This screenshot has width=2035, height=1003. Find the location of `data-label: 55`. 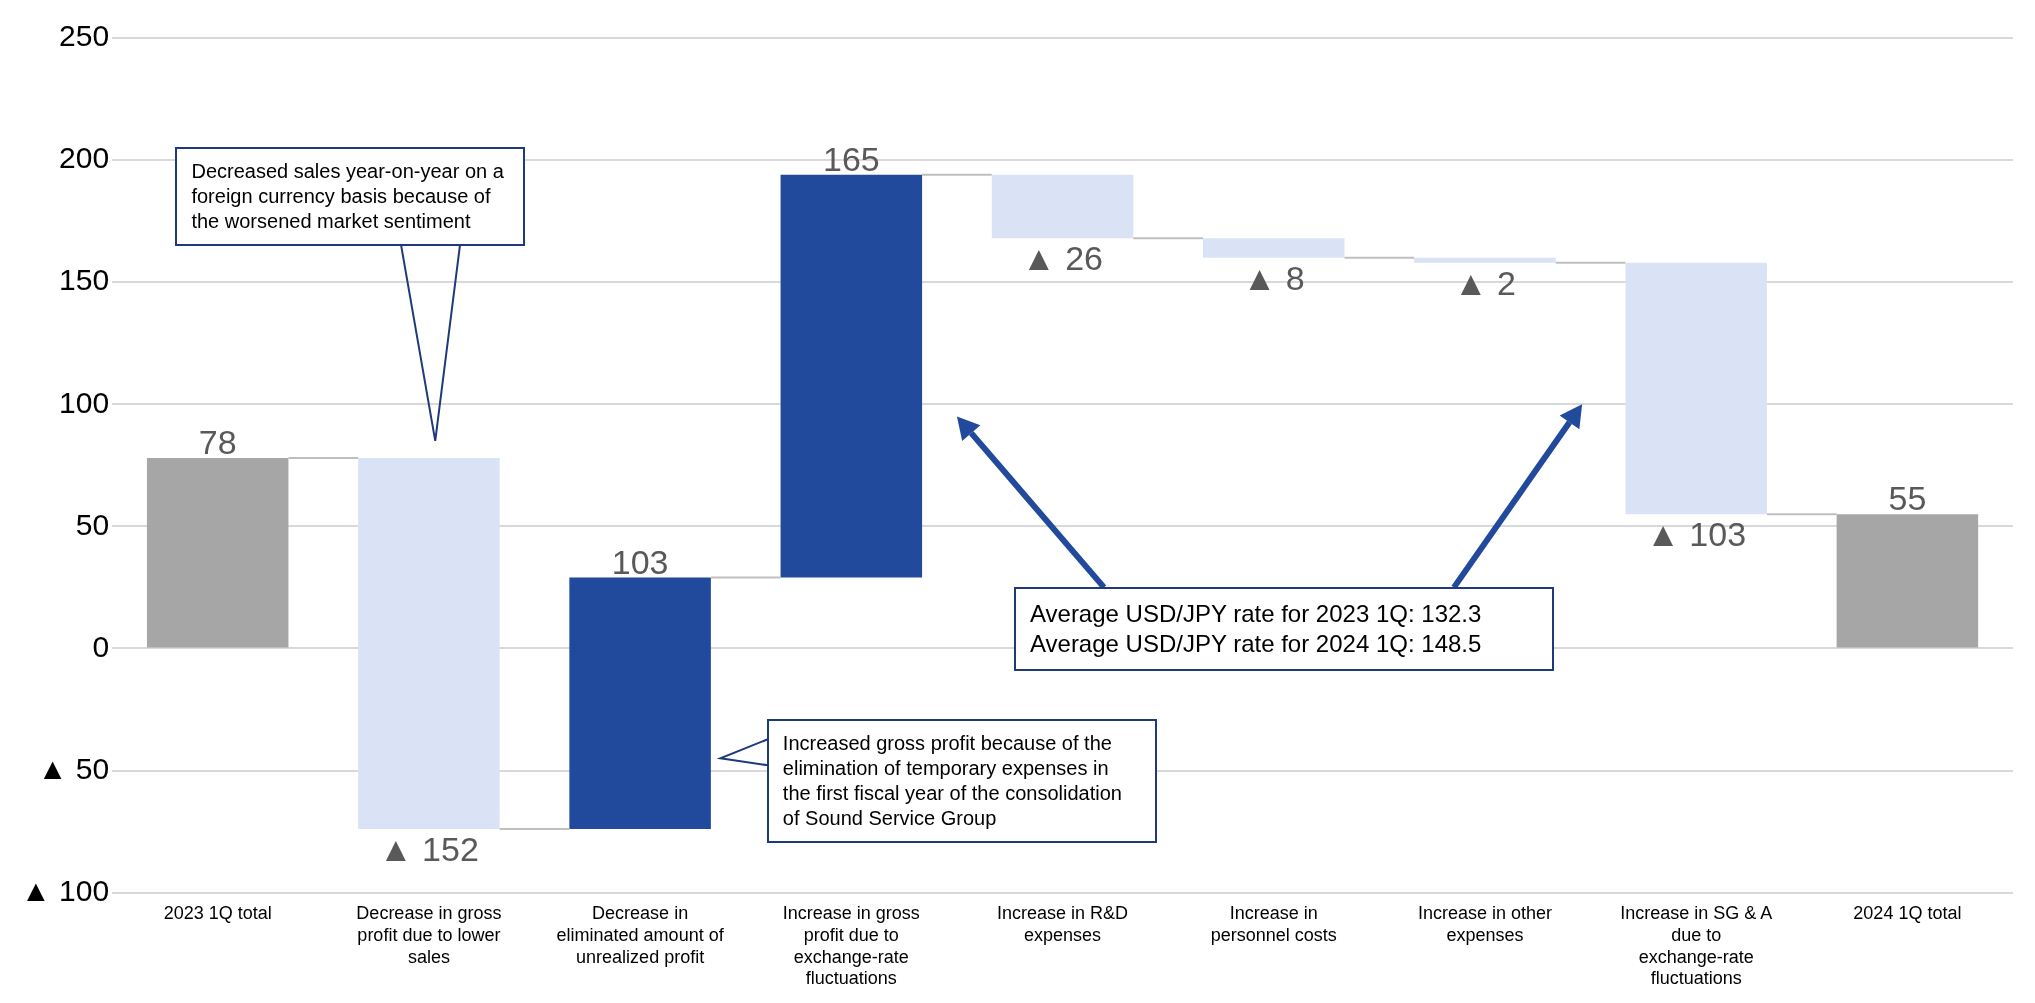

data-label: 55 is located at coordinates (1907, 498).